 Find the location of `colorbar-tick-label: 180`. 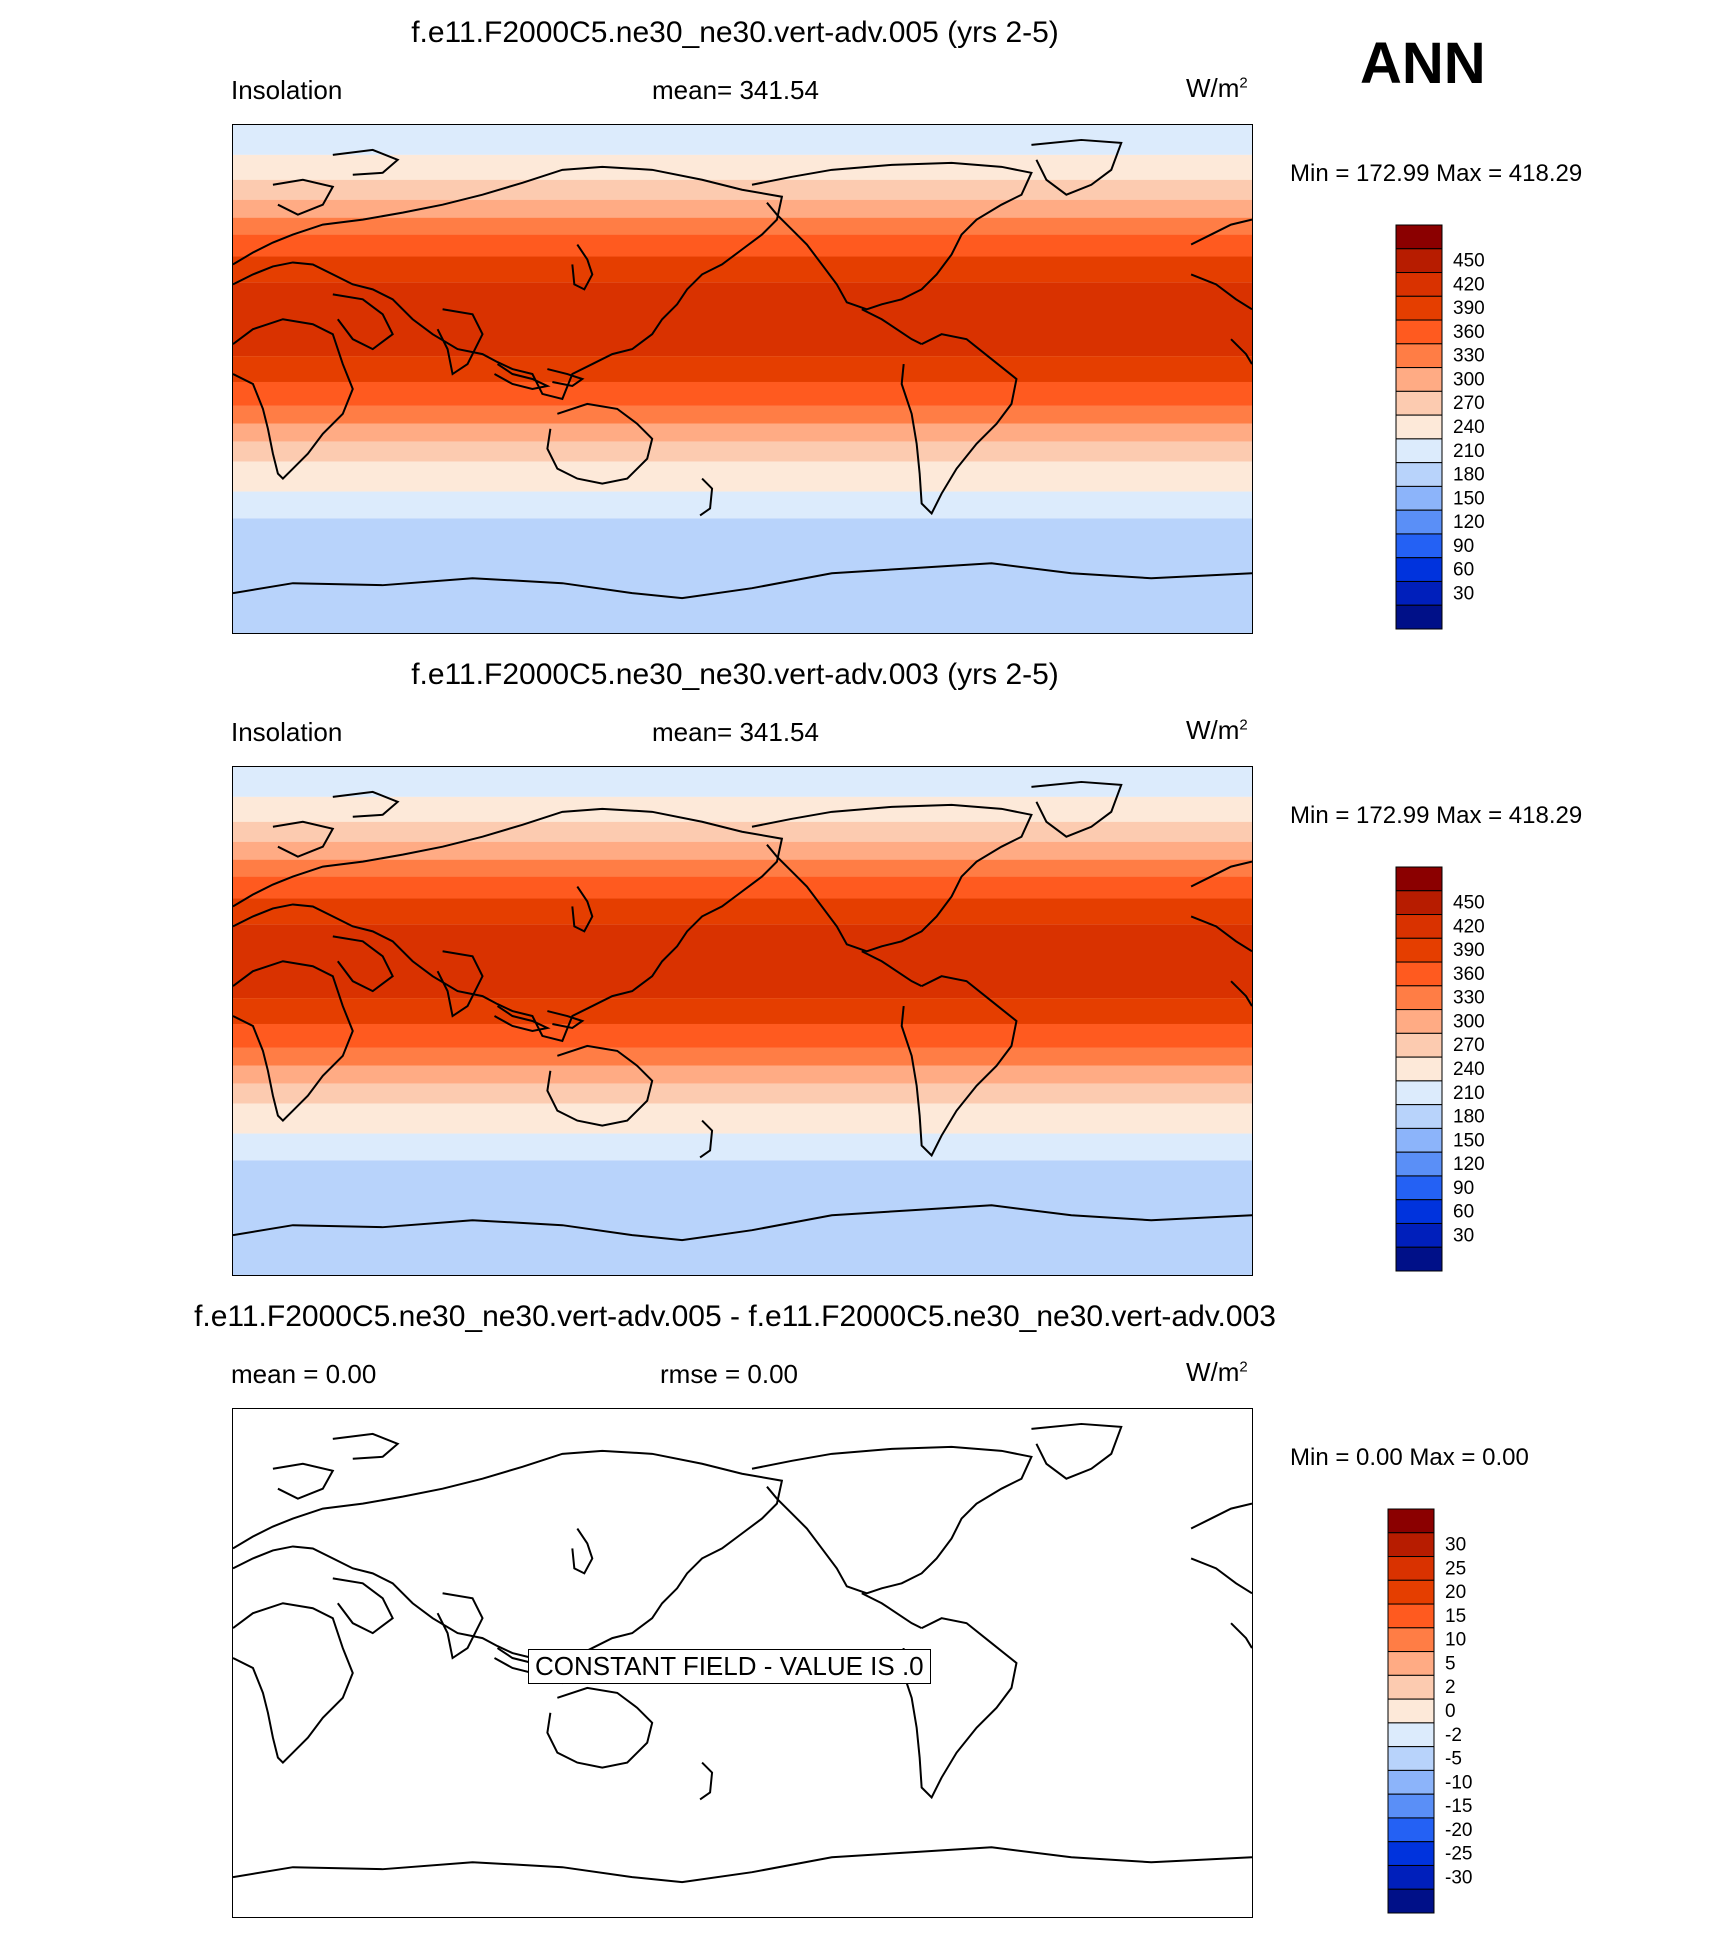

colorbar-tick-label: 180 is located at coordinates (1469, 1117).